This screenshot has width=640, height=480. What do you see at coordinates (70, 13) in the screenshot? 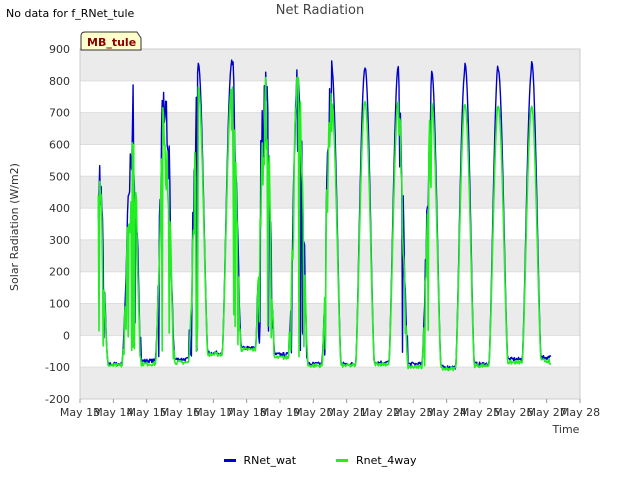
I see `no-data-message: No data for f_RNet_tule` at bounding box center [70, 13].